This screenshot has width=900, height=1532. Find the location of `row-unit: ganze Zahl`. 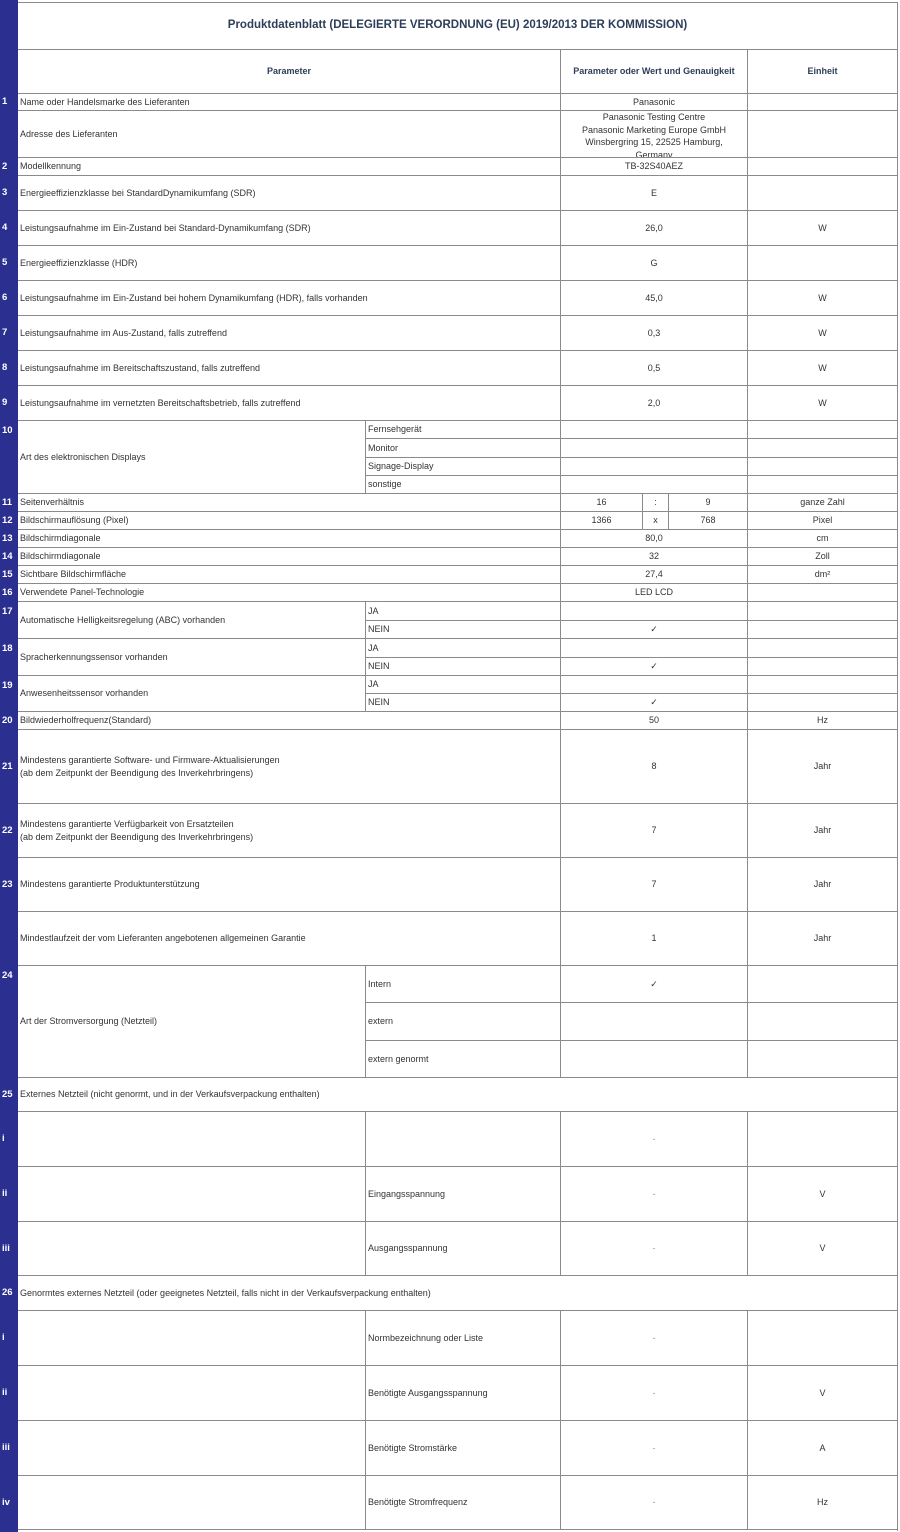

row-unit: ganze Zahl is located at coordinates (823, 503).